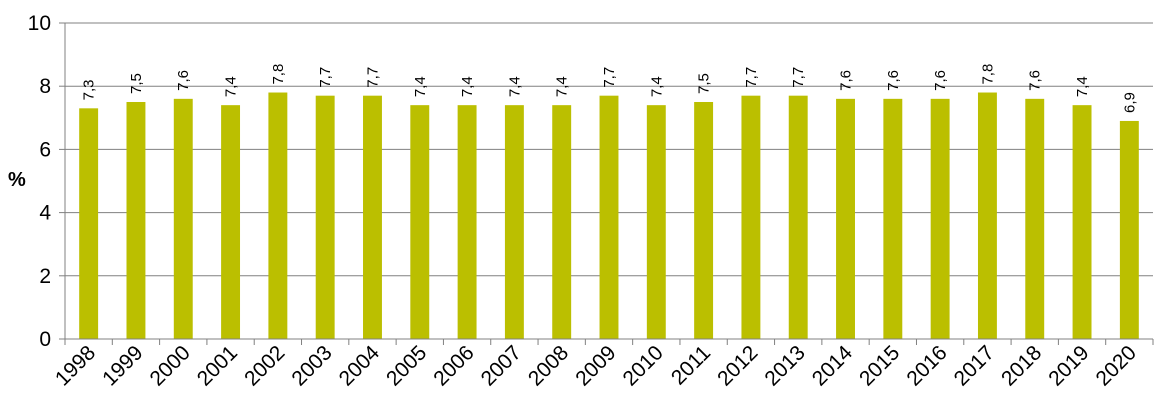 Image resolution: width=1156 pixels, height=406 pixels. Describe the element at coordinates (974, 365) in the screenshot. I see `x-tick-label: 2017` at that location.